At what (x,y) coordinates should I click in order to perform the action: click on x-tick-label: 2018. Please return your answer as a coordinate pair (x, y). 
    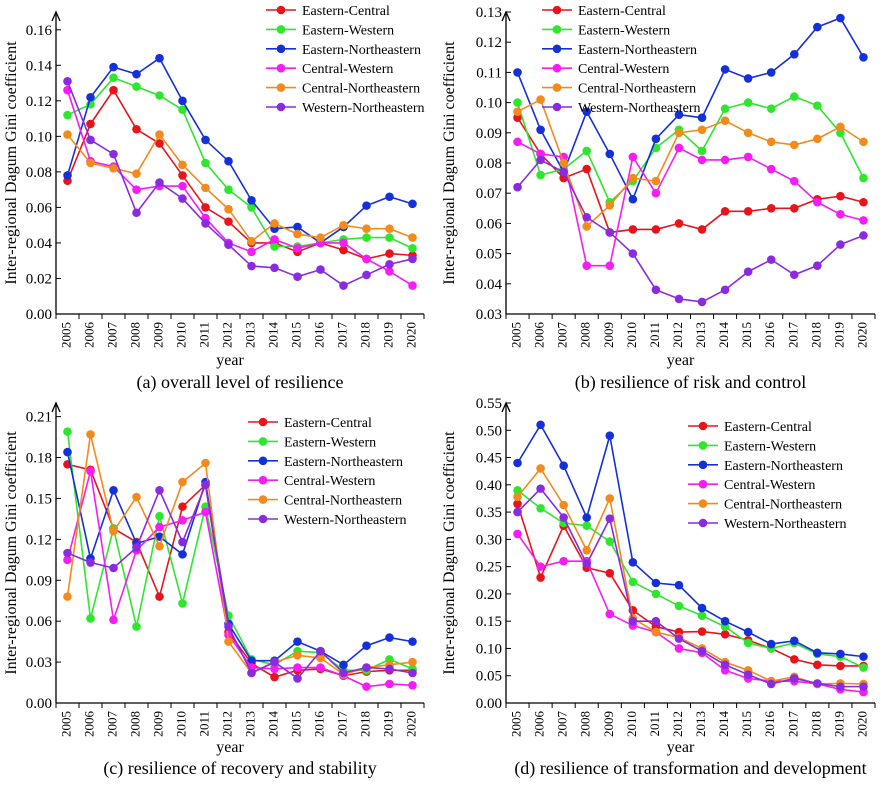
    Looking at the image, I should click on (364, 335).